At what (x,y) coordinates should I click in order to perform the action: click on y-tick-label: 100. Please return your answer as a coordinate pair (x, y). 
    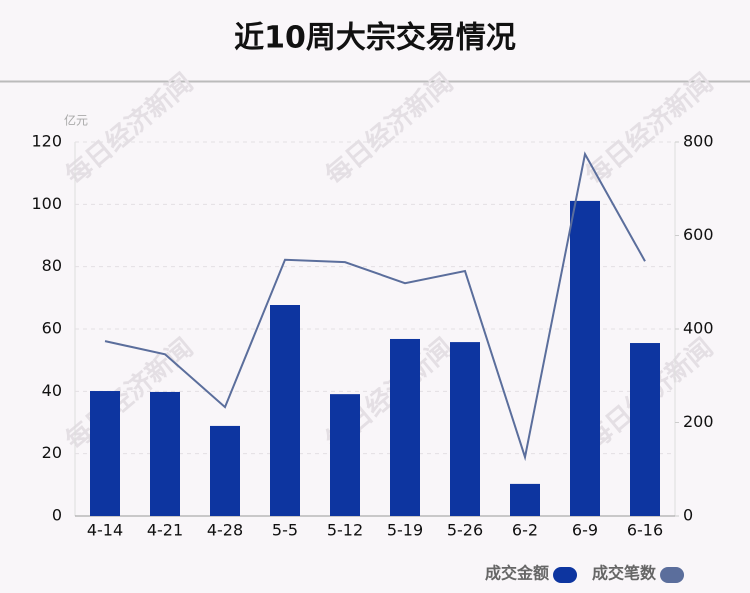
    Looking at the image, I should click on (46, 203).